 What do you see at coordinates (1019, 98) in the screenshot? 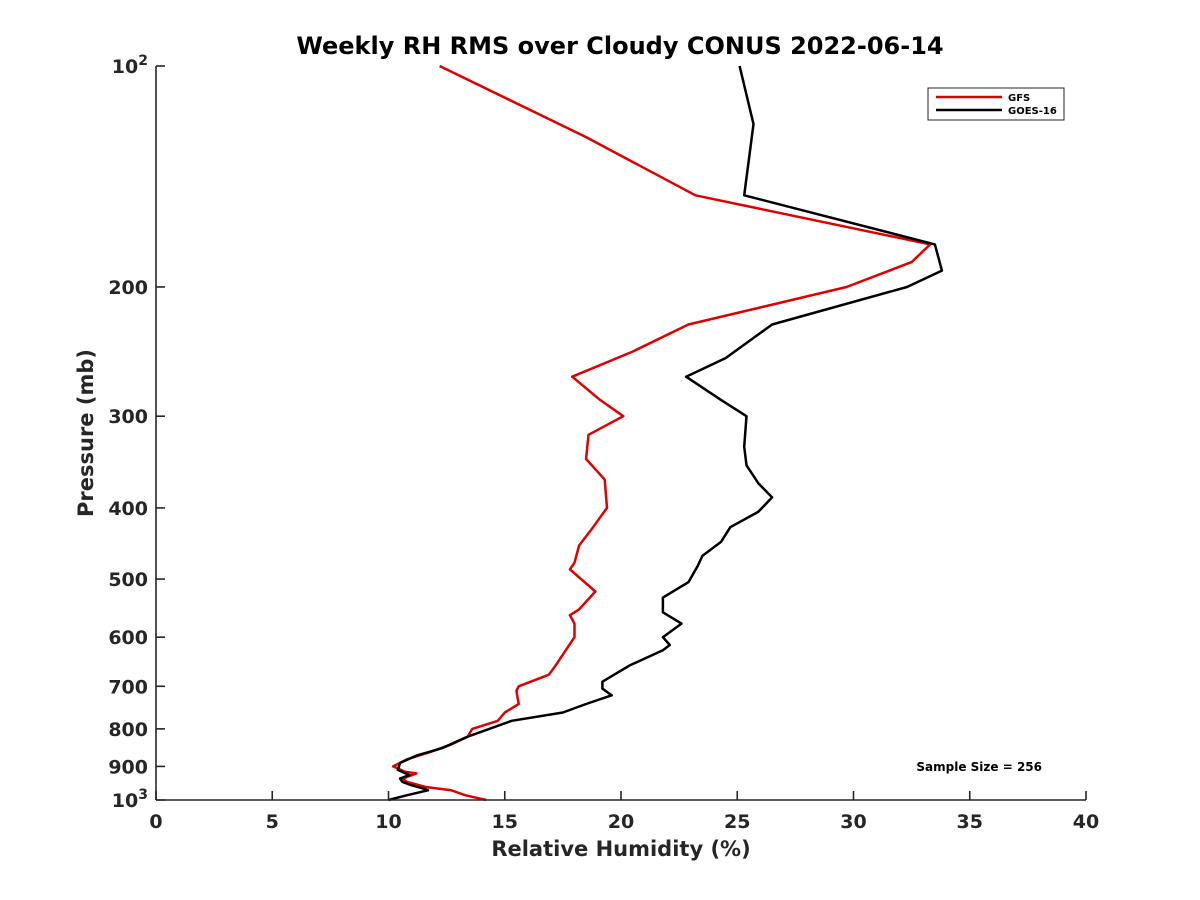
I see `legend-label-gfs: GFS` at bounding box center [1019, 98].